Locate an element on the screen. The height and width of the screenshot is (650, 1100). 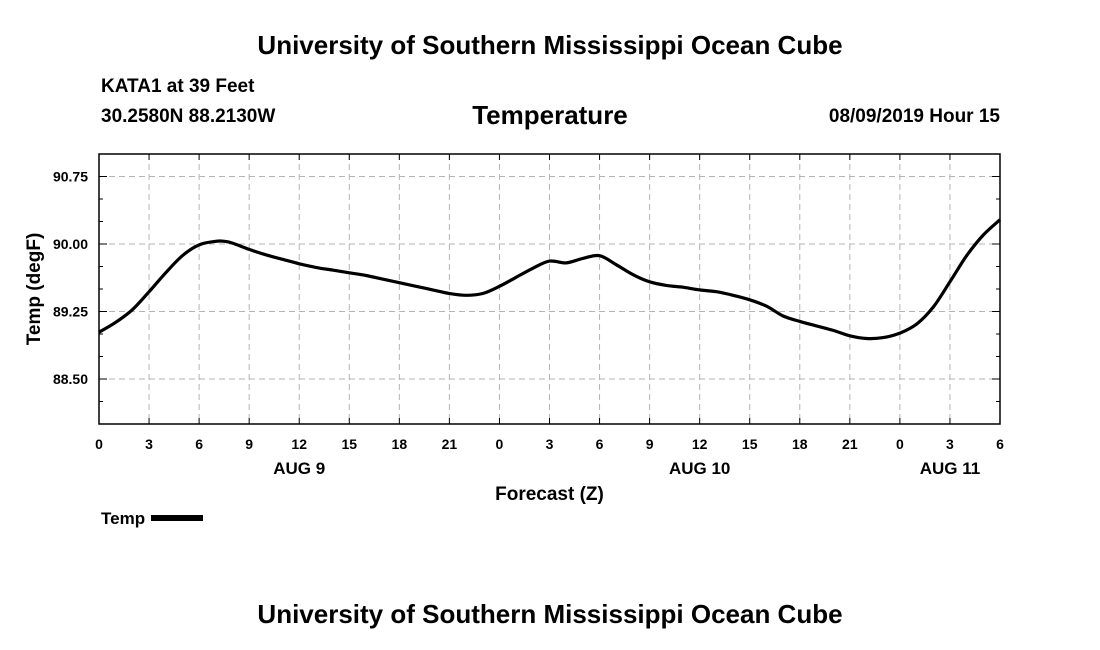
station-coordinates: 30.2580N 88.2130W is located at coordinates (188, 116).